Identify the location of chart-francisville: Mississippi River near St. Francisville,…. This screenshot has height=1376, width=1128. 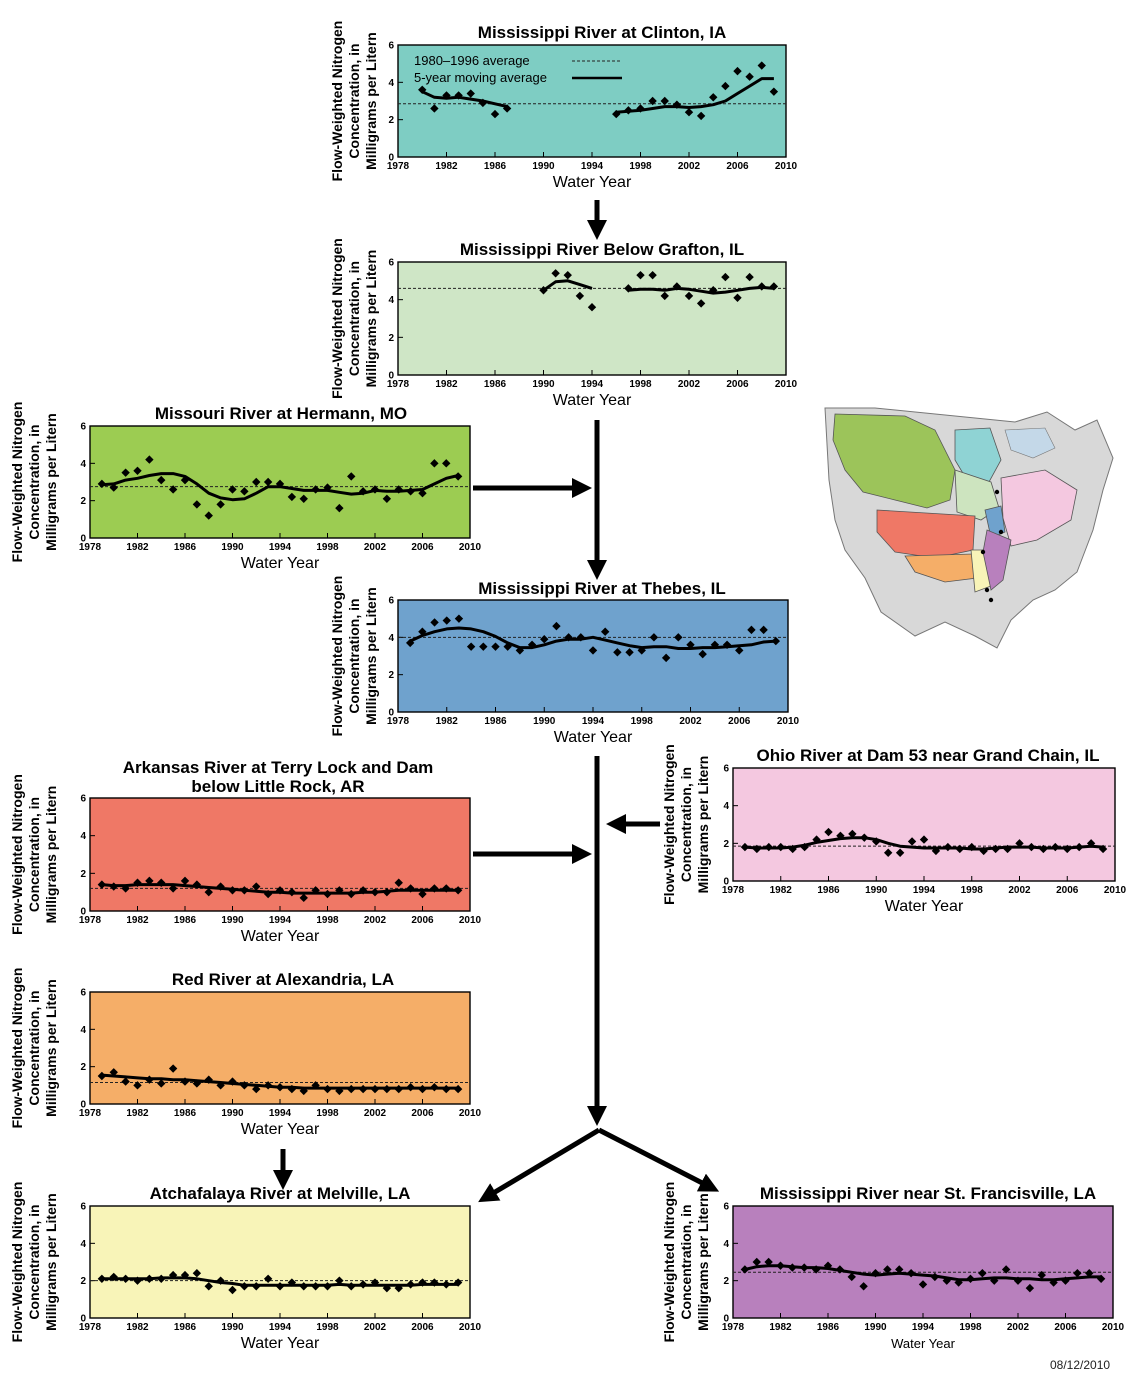
(893, 1266).